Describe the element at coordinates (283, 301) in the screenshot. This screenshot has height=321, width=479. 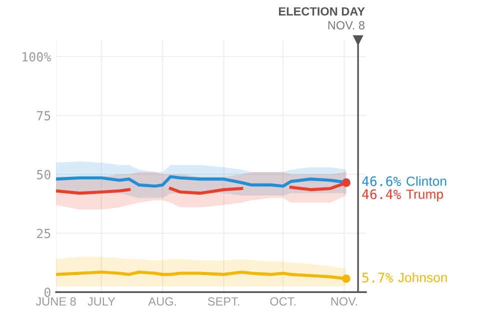
I see `x-tick-label: OCT.` at that location.